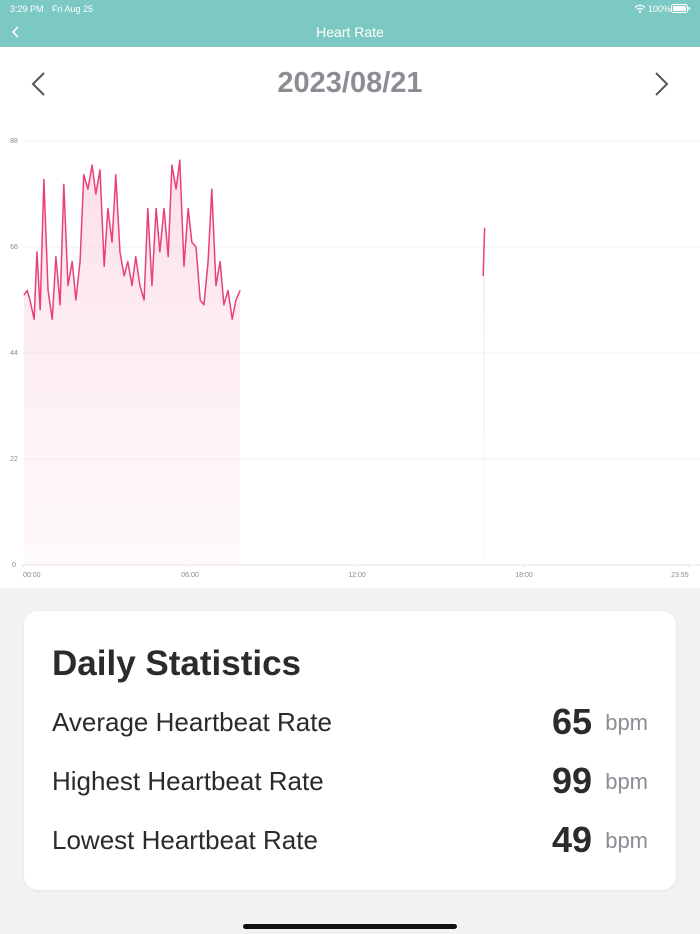  Describe the element at coordinates (73, 9) in the screenshot. I see `status-date: Fri Aug 25` at that location.